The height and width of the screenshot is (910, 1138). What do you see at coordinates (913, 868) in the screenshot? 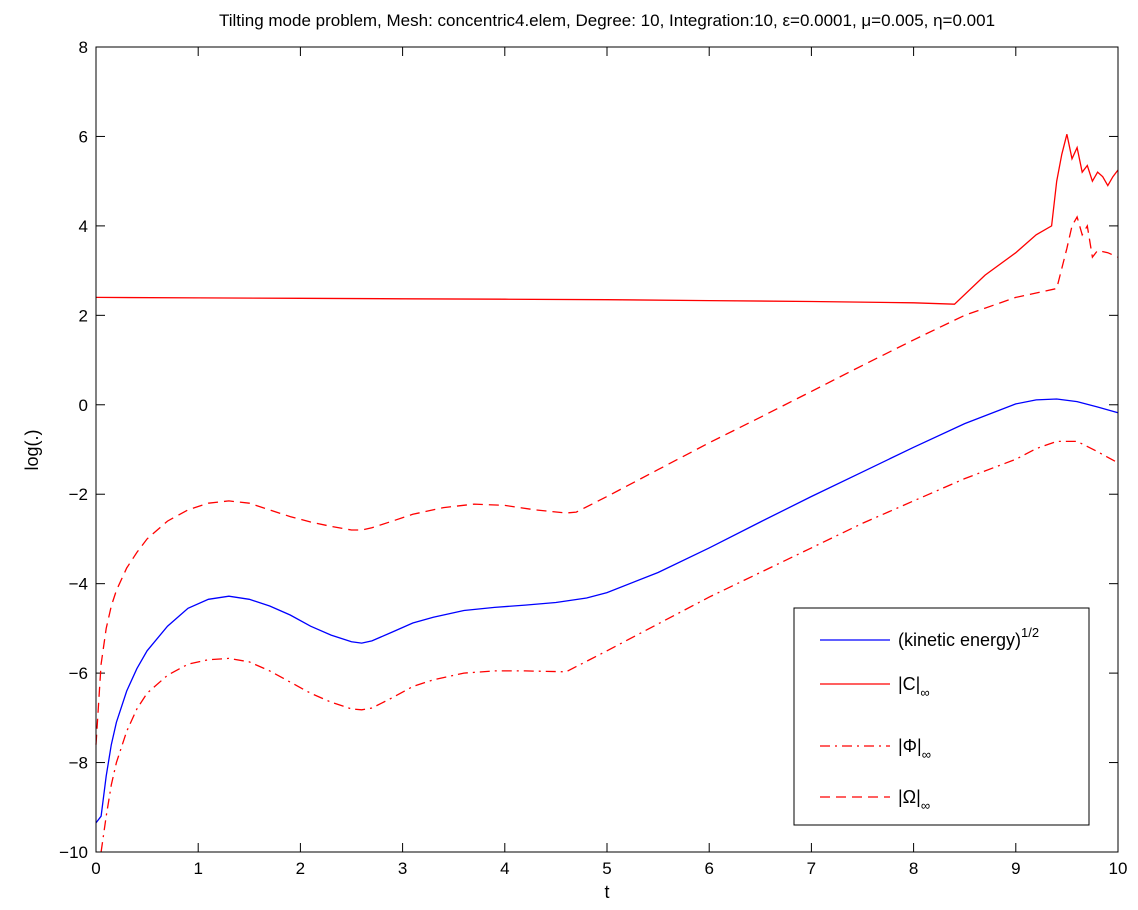
I see `x-tick-label: 8` at bounding box center [913, 868].